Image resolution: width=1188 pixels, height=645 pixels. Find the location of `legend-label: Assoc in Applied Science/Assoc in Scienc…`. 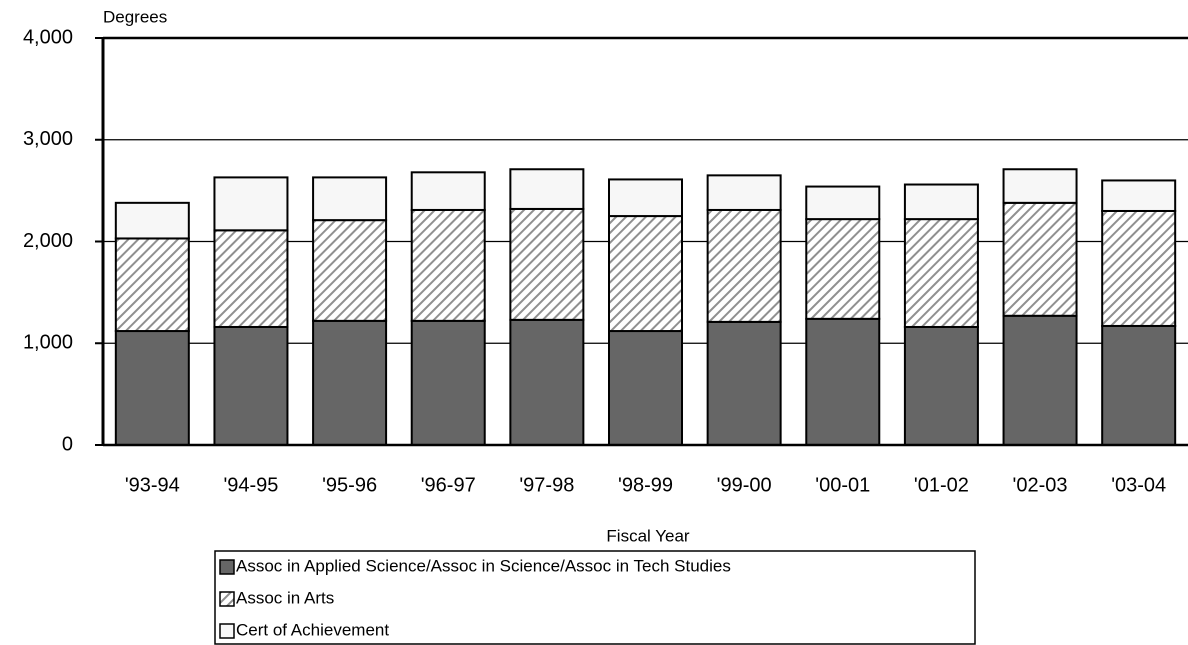

legend-label: Assoc in Applied Science/Assoc in Scienc… is located at coordinates (483, 565).